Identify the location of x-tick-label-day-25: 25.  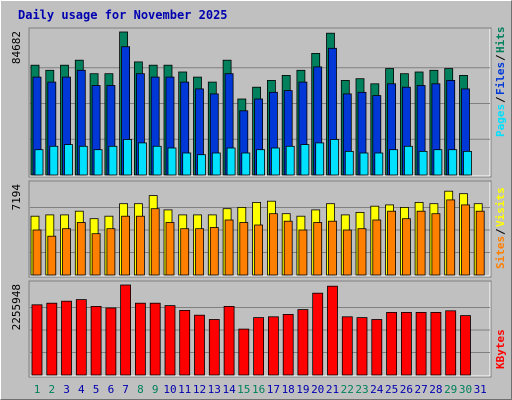
(391, 389).